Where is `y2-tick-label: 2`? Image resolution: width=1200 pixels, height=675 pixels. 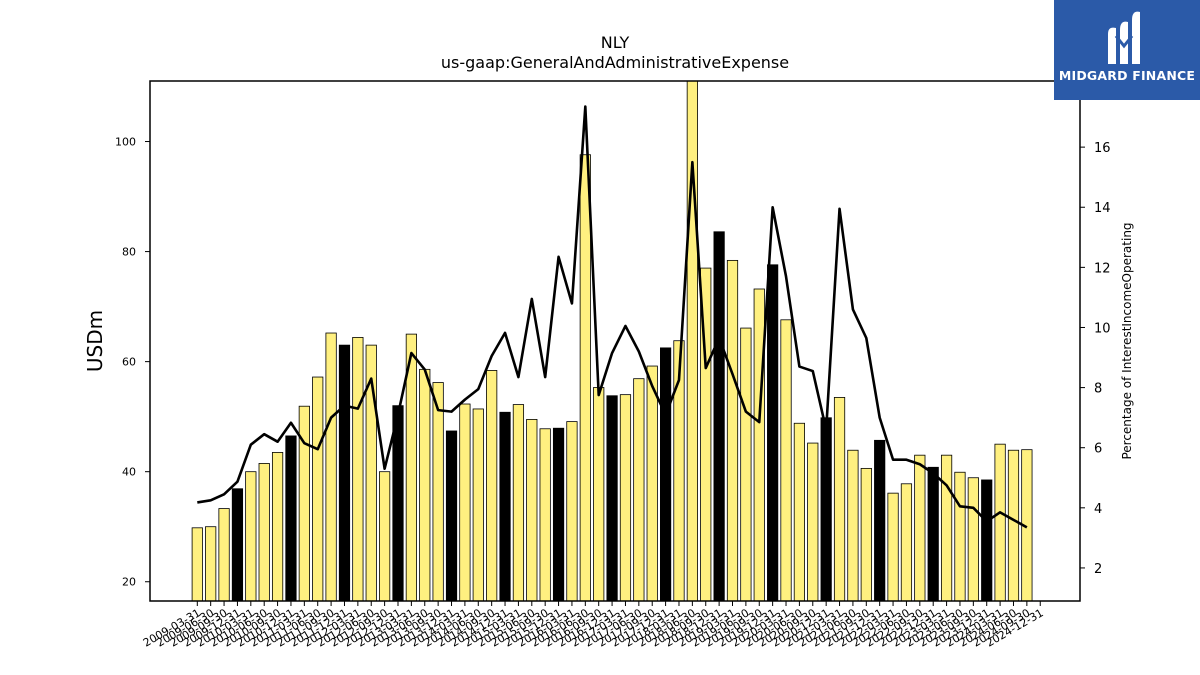 y2-tick-label: 2 is located at coordinates (1098, 569).